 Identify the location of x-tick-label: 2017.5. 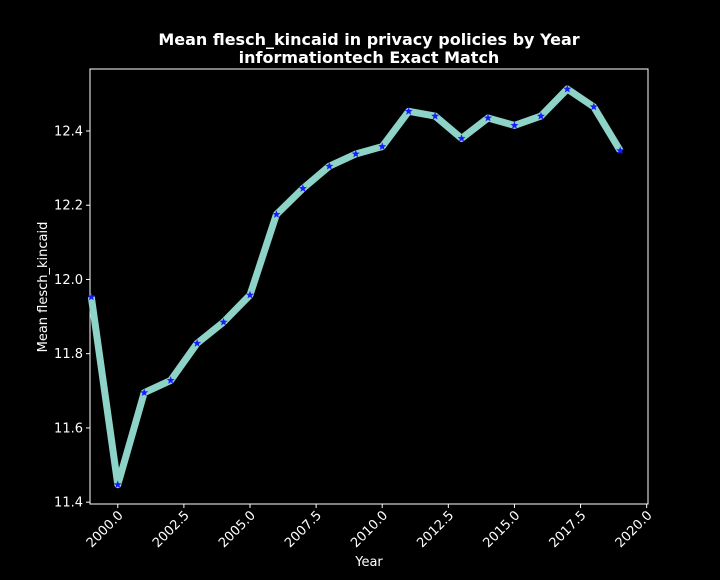
(568, 529).